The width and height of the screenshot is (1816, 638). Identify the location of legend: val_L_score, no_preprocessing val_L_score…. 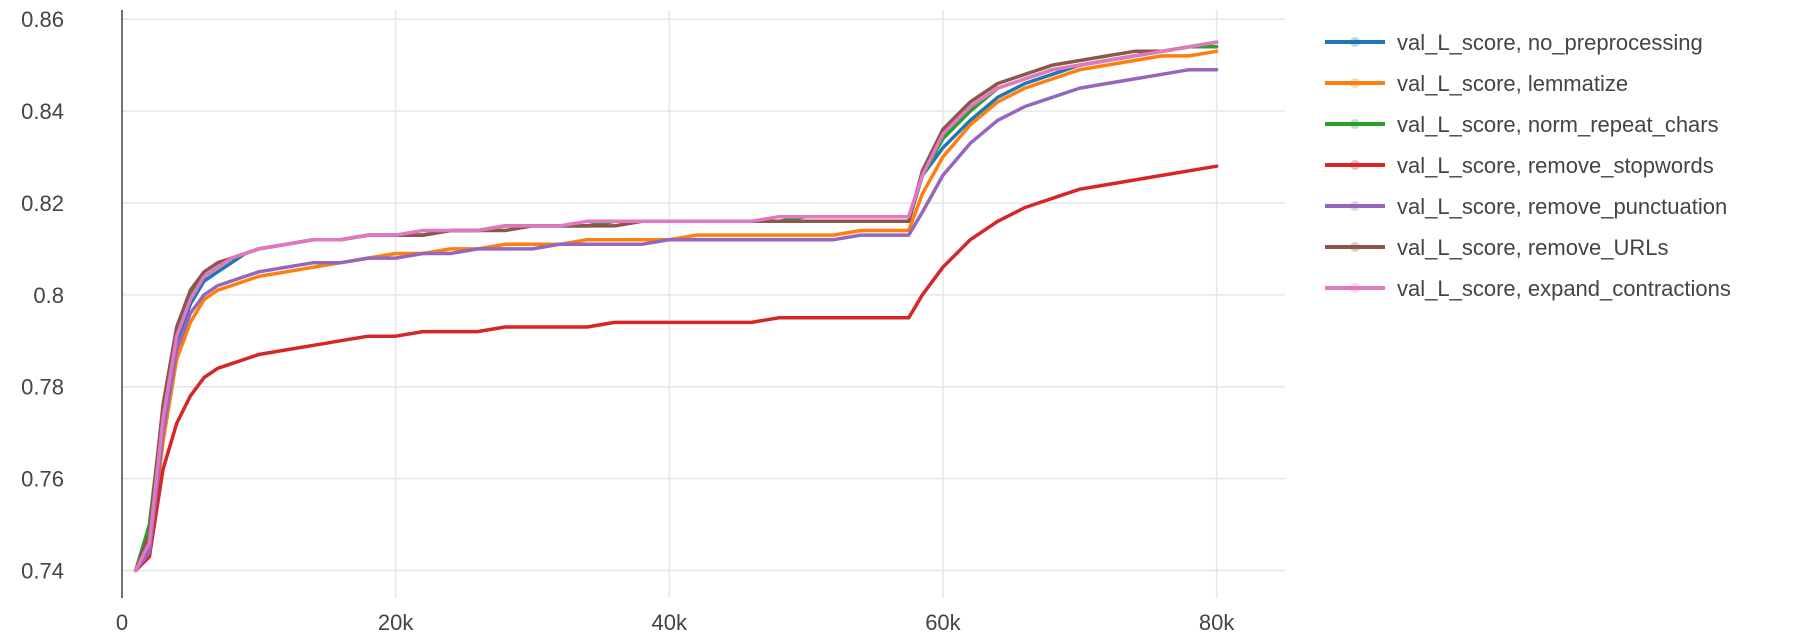
(1528, 165).